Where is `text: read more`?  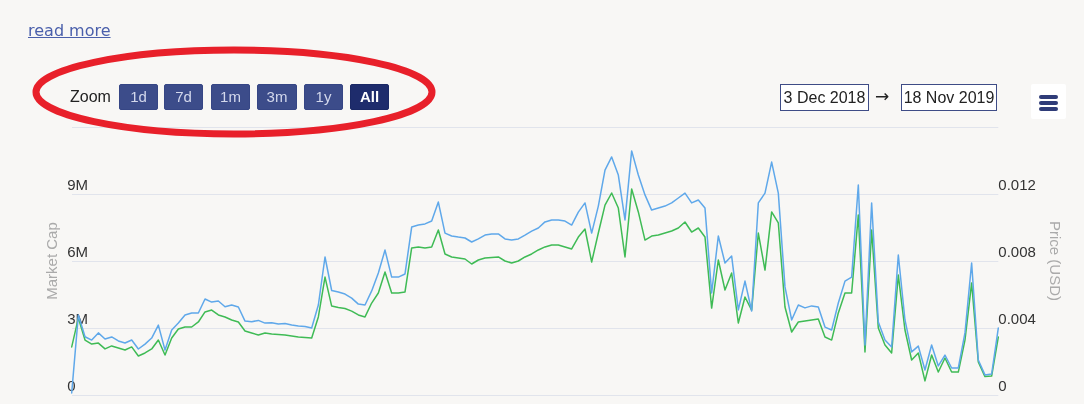
text: read more is located at coordinates (69, 30).